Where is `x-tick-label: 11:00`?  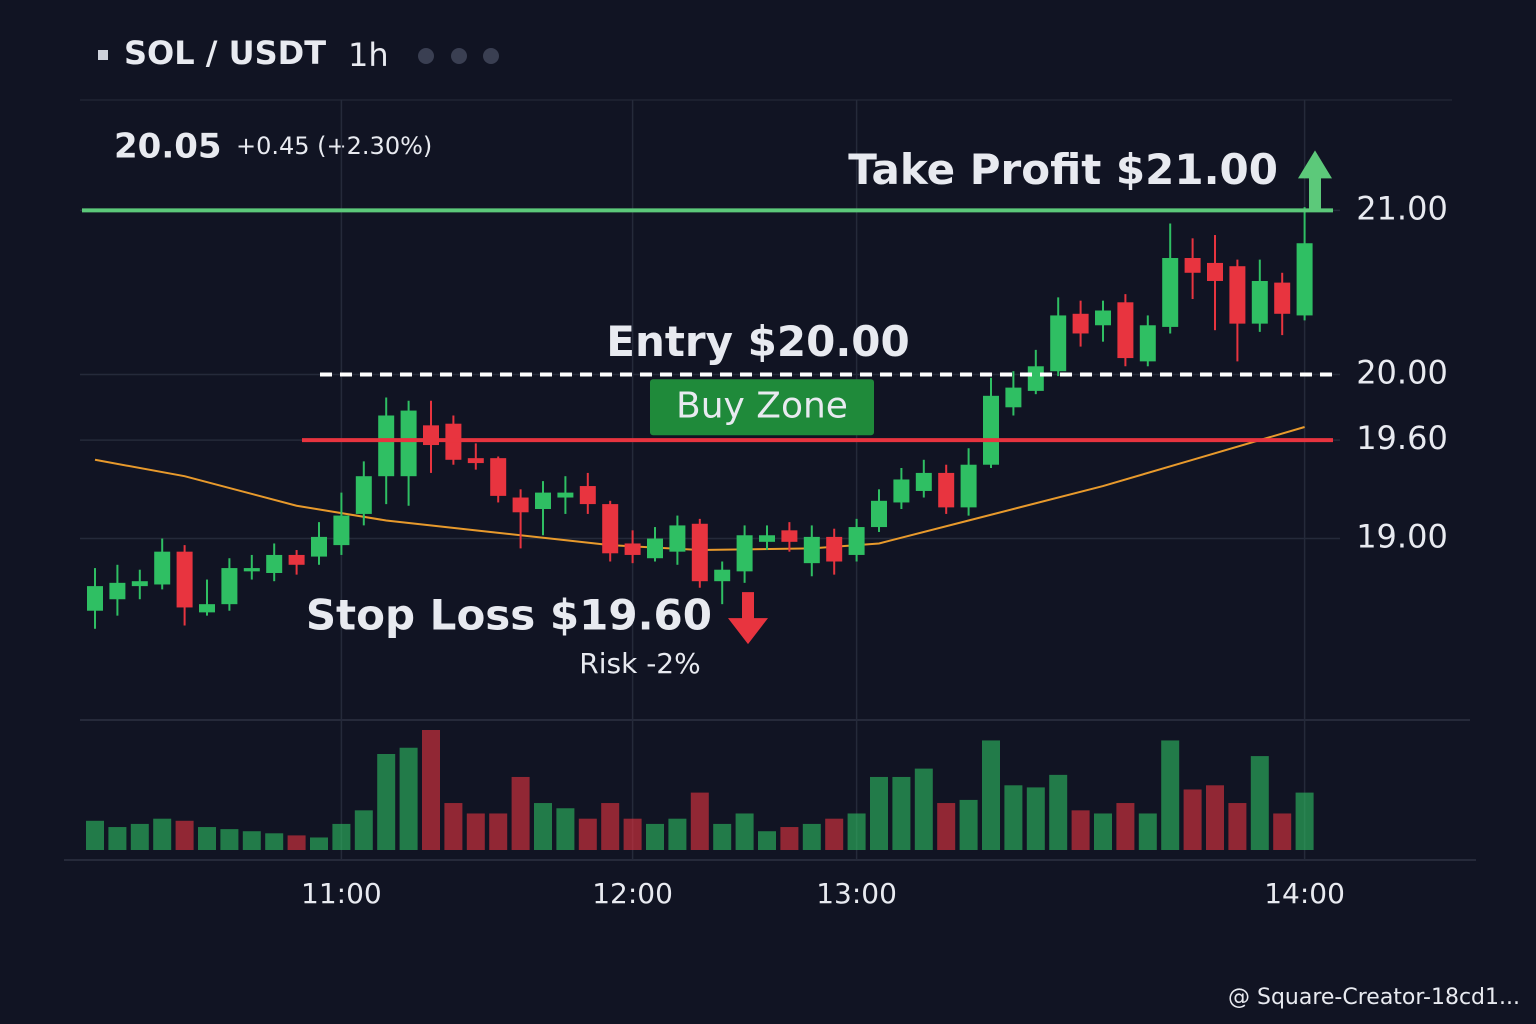 x-tick-label: 11:00 is located at coordinates (341, 893).